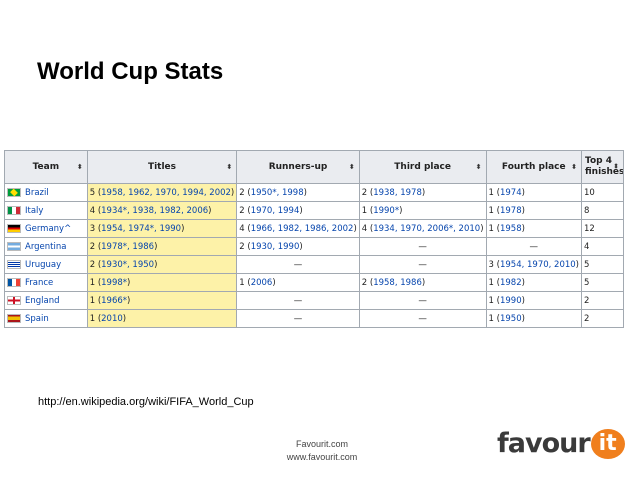 This screenshot has width=638, height=479. I want to click on cell-team: Uruguay, so click(46, 264).